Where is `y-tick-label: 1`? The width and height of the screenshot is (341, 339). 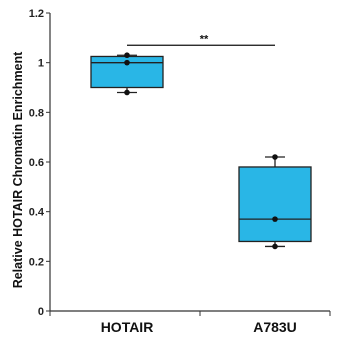
y-tick-label: 1 is located at coordinates (41, 64).